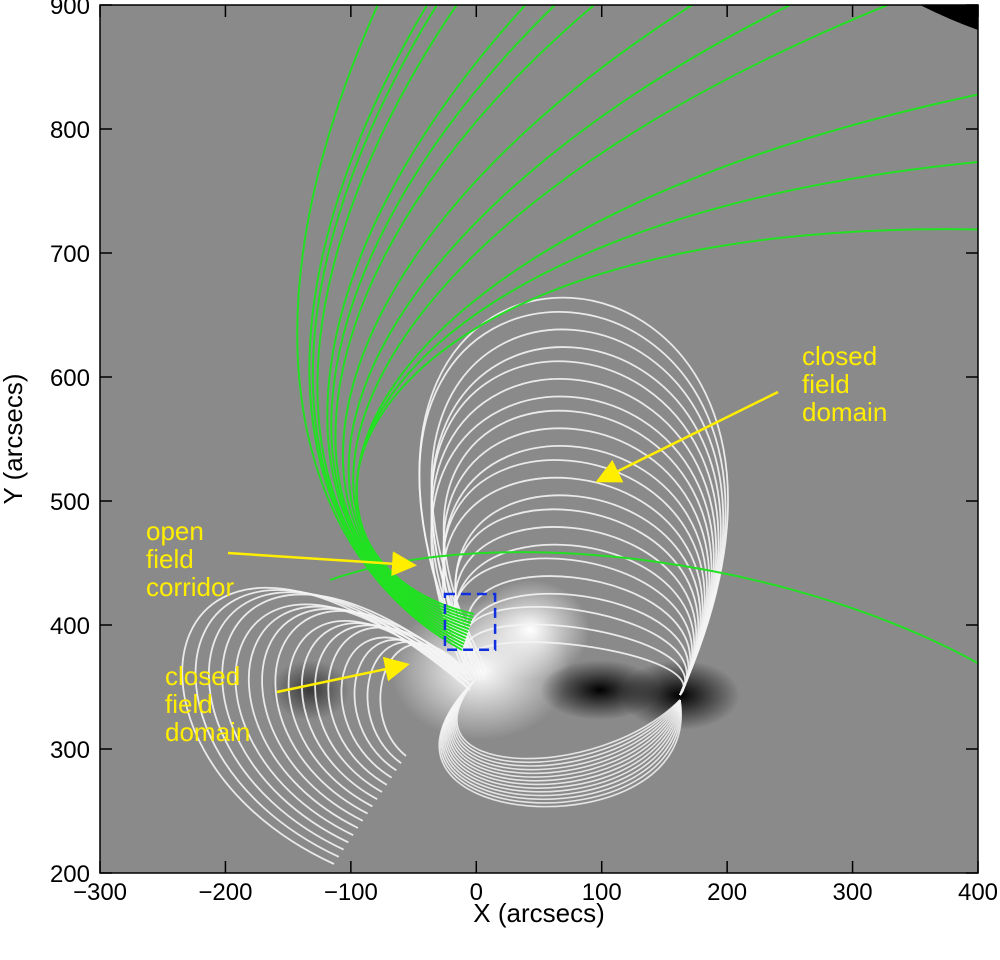 The width and height of the screenshot is (1000, 960). I want to click on x-tick-label: −200, so click(225, 892).